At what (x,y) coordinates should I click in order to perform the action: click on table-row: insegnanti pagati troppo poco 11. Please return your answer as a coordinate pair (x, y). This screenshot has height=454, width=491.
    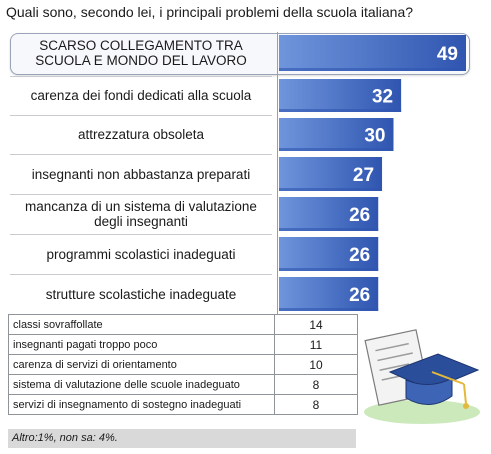
    Looking at the image, I should click on (183, 344).